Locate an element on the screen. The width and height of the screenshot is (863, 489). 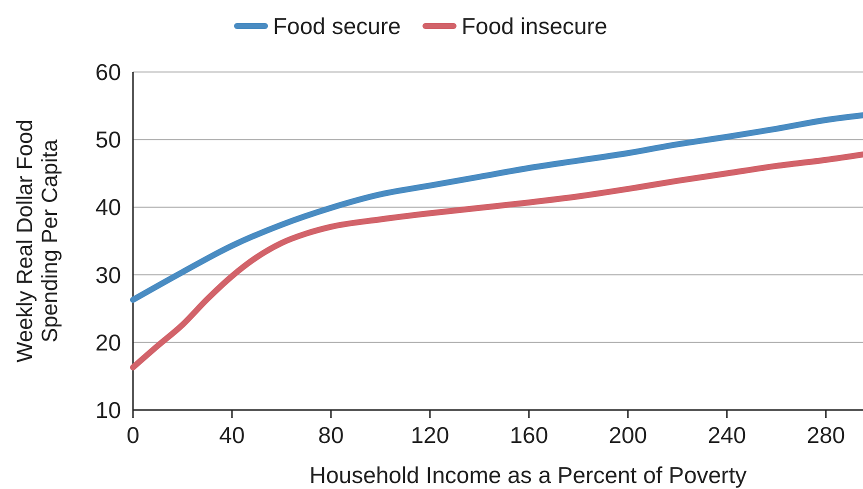
x-tick-label: 40 is located at coordinates (232, 435).